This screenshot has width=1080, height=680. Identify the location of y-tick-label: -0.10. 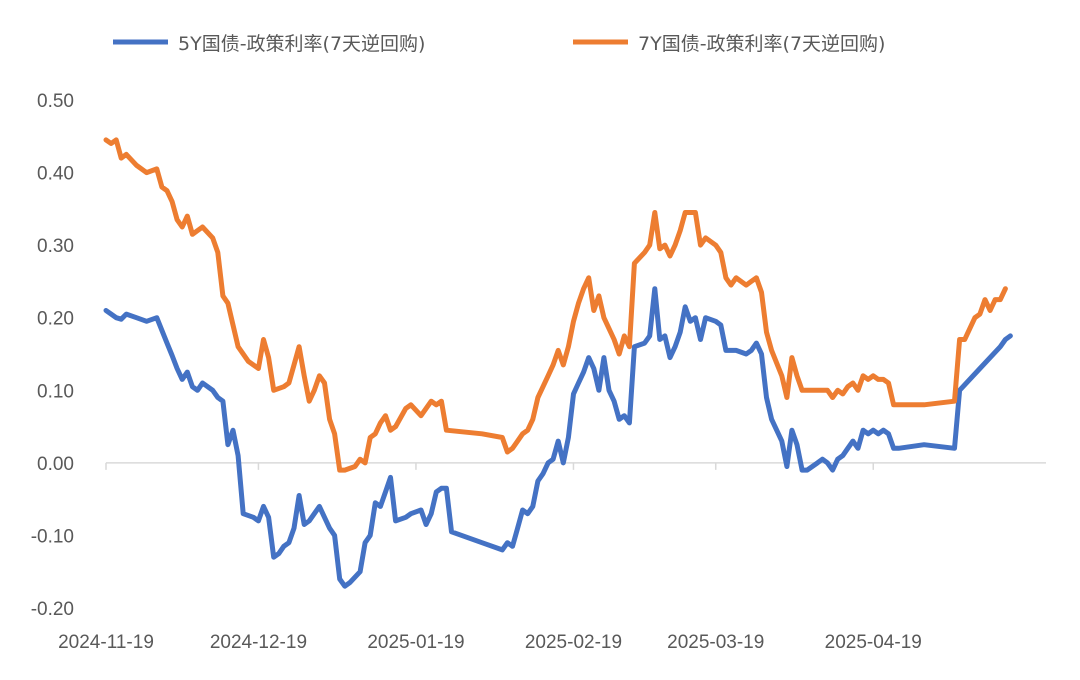
(52, 536).